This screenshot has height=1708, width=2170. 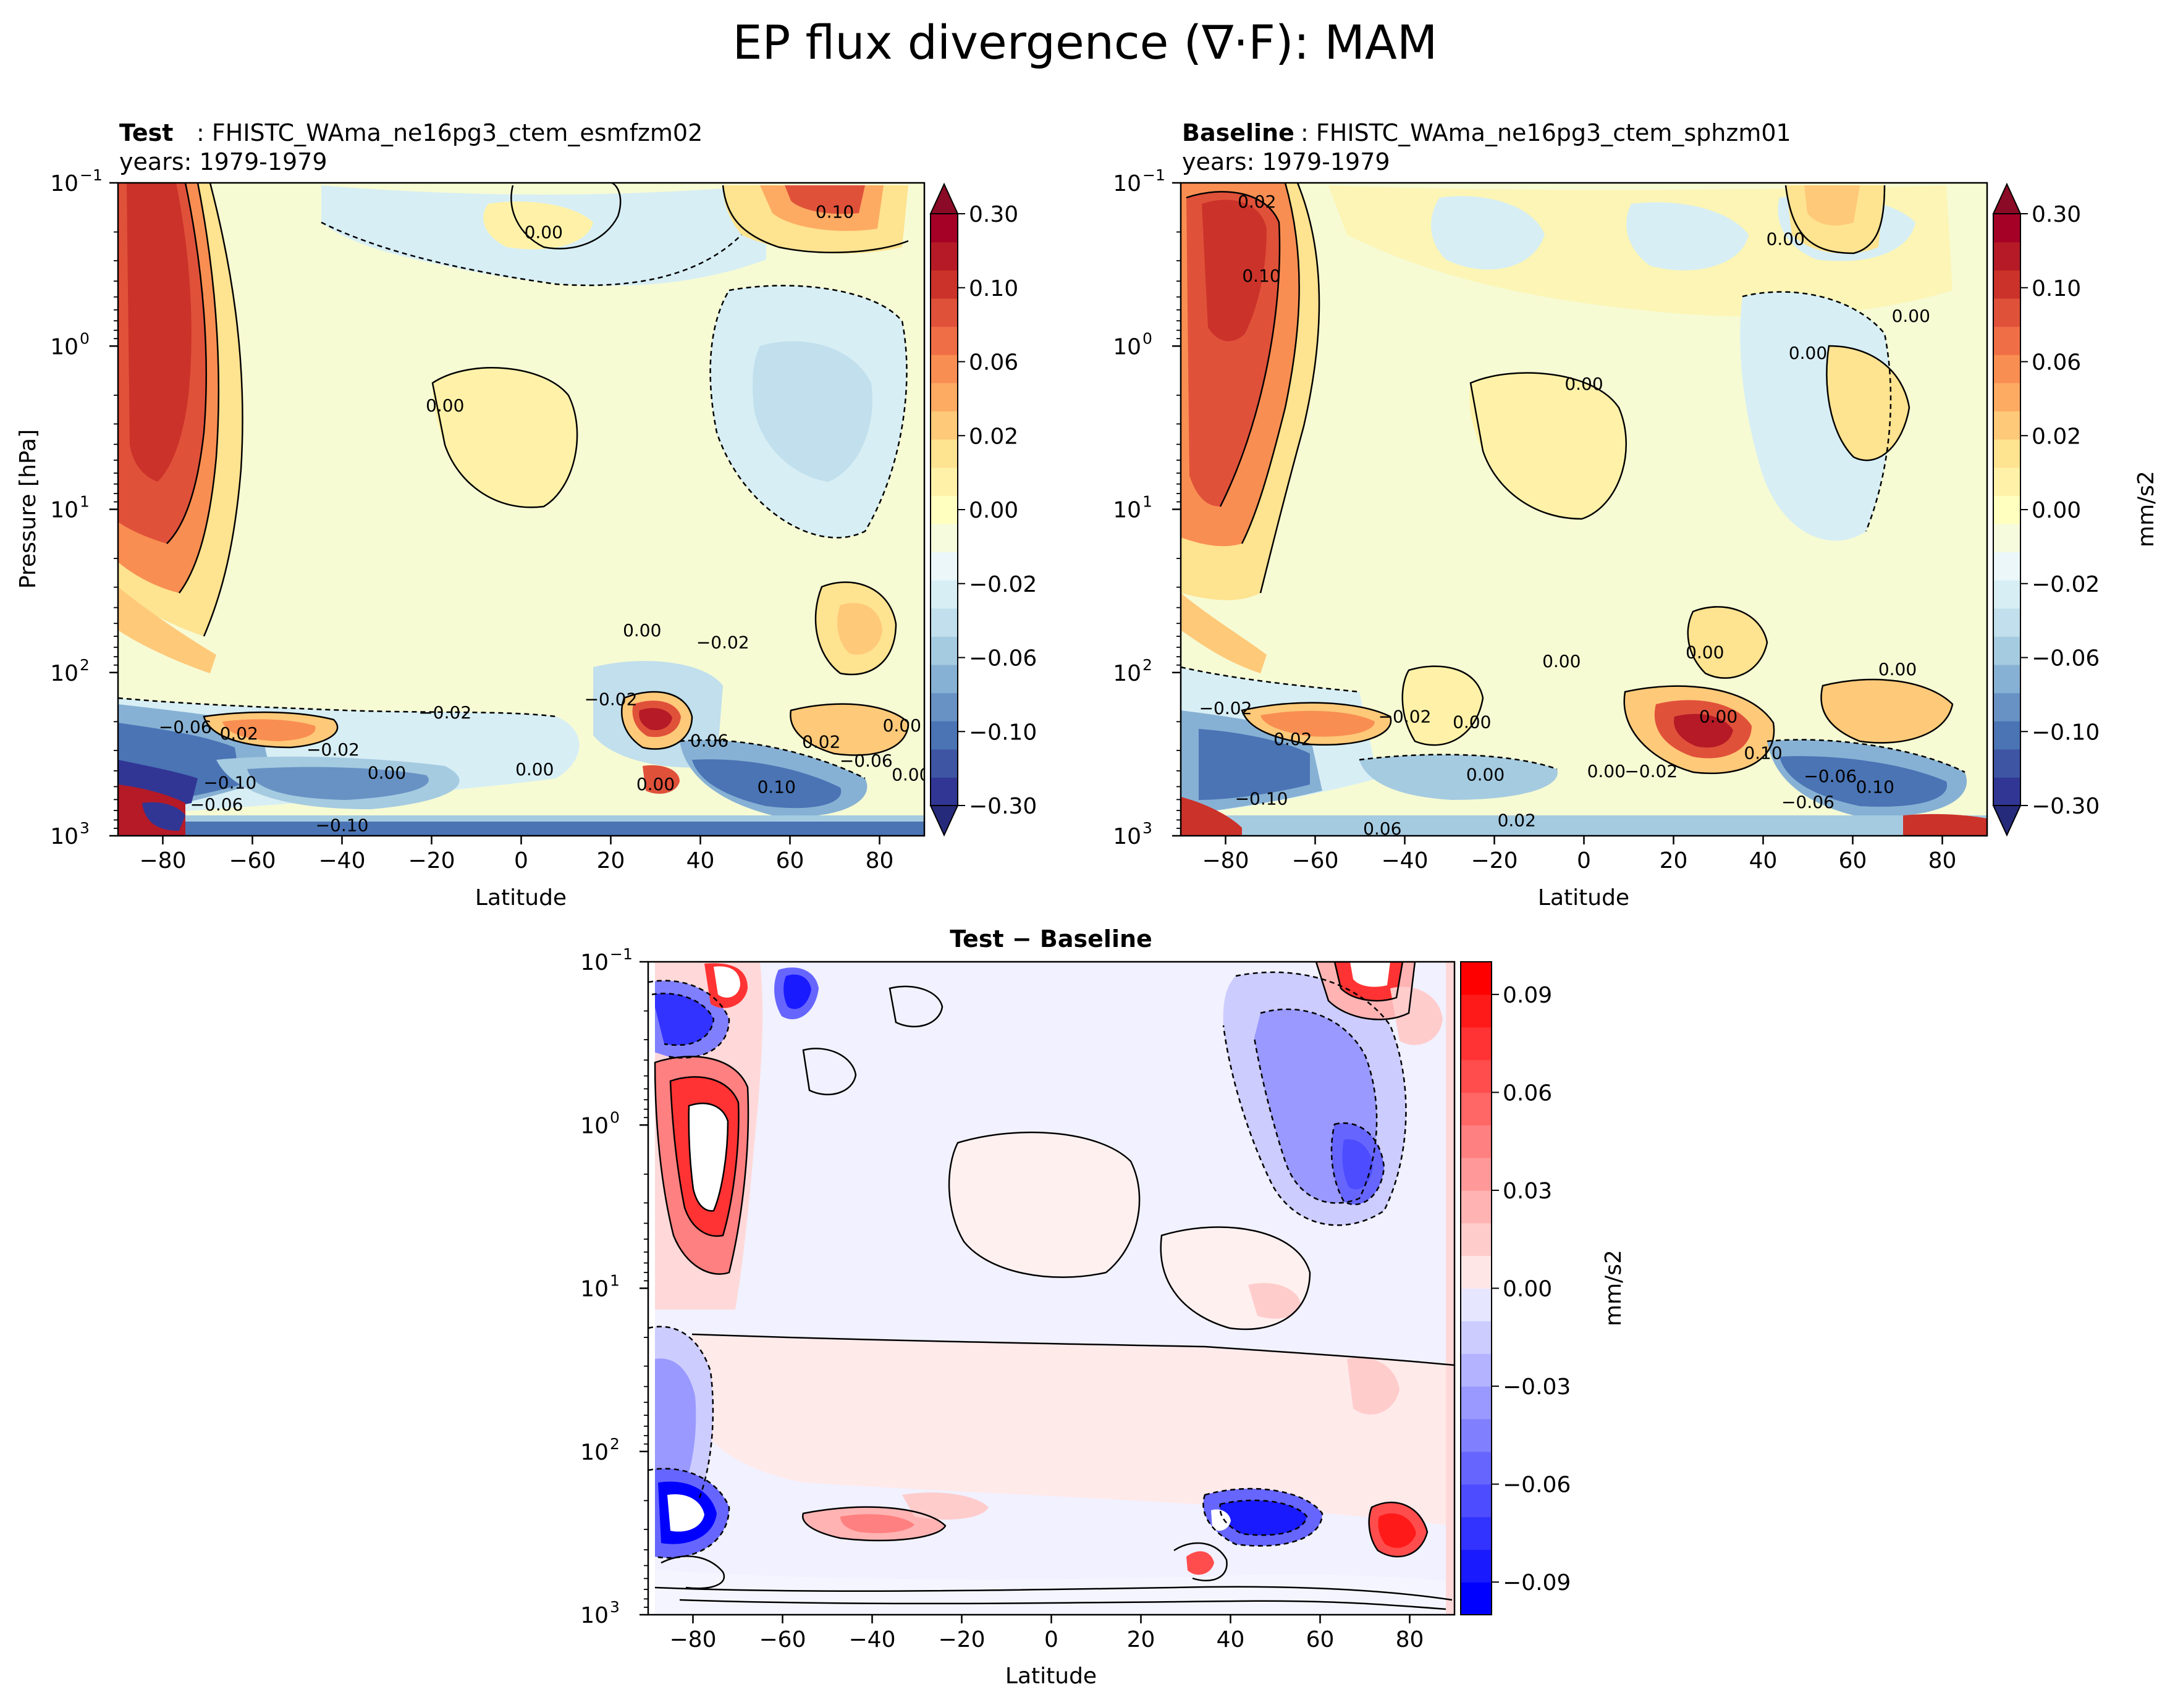 I want to click on contour-label: 0.06, so click(x=709, y=740).